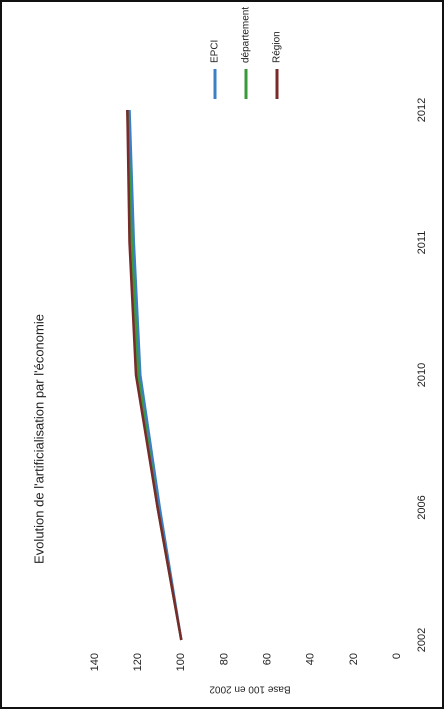  Describe the element at coordinates (267, 659) in the screenshot. I see `y-tick-label: 60` at that location.